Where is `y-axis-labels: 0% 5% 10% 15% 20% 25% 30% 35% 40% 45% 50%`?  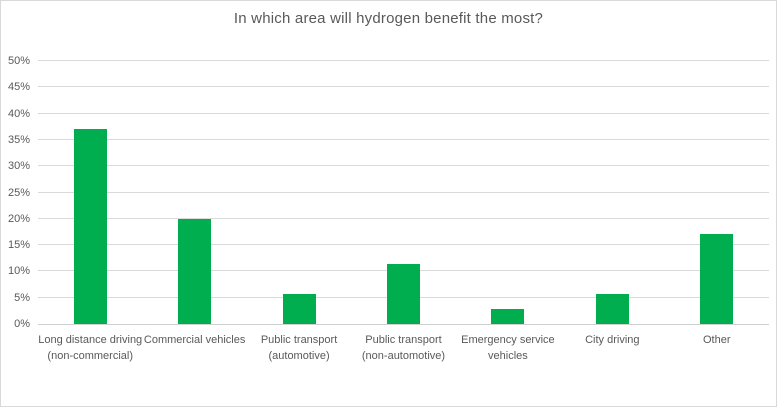
y-axis-labels: 0% 5% 10% 15% 20% 25% 30% 35% 40% 45% 50% is located at coordinates (16, 192).